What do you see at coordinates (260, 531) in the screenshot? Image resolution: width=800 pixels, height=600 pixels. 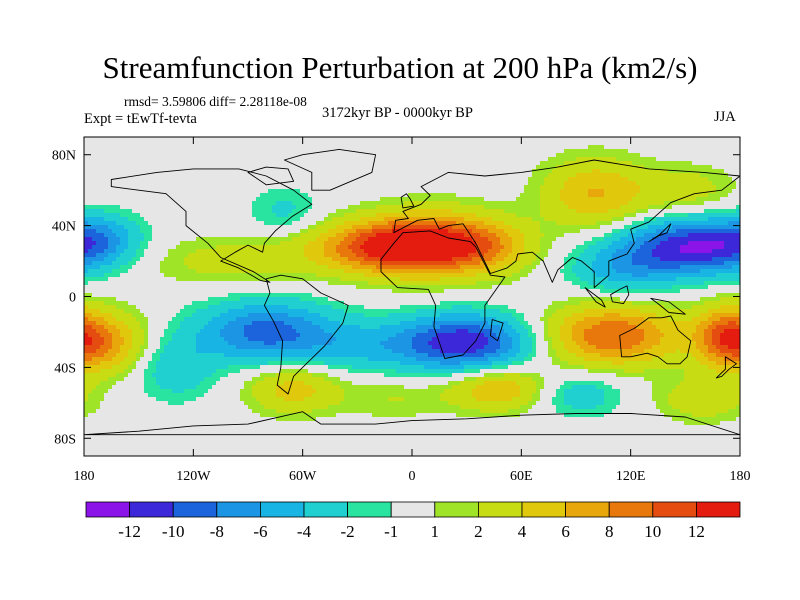 I see `colorbar-label: -6` at bounding box center [260, 531].